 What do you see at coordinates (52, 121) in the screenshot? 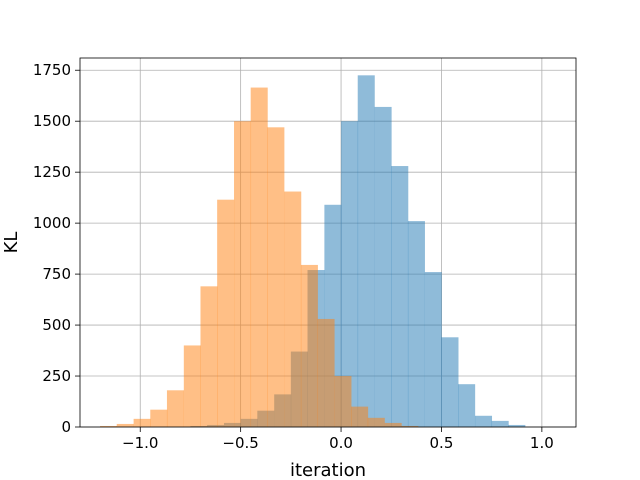
I see `y-tick-label: 1500` at bounding box center [52, 121].